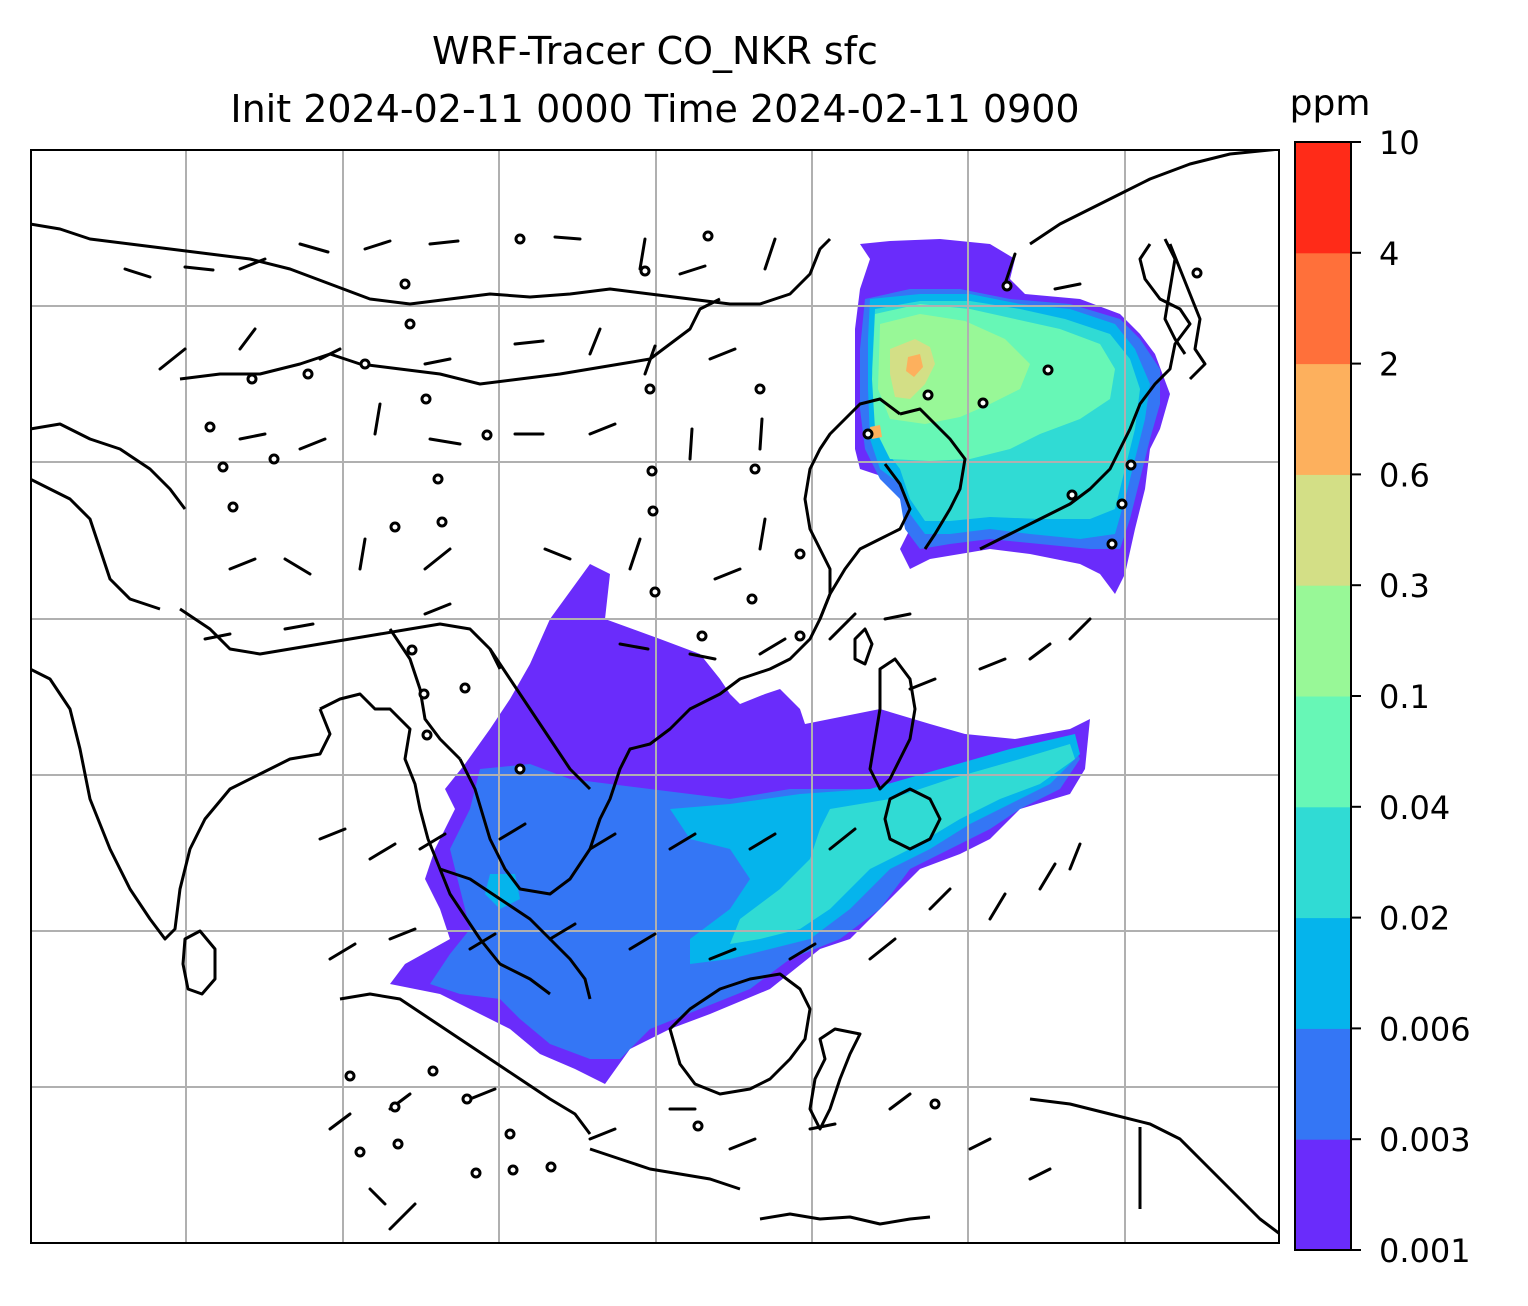  Describe the element at coordinates (465, 1063) in the screenshot. I see `coast-sumatra` at that location.